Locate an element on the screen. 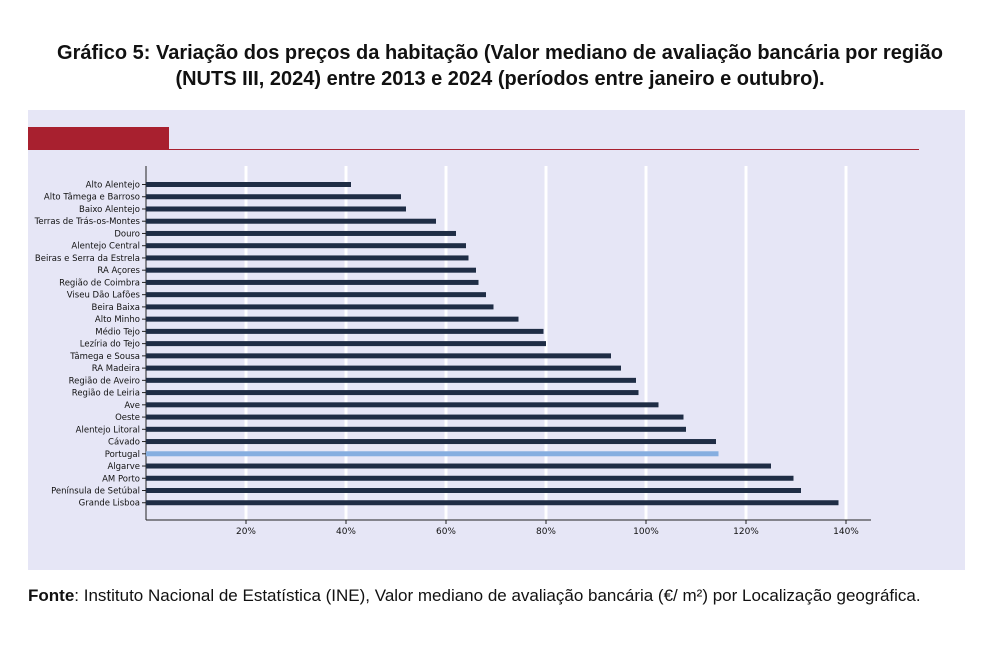 This screenshot has width=1000, height=664. x-tick-label: 140% is located at coordinates (846, 532).